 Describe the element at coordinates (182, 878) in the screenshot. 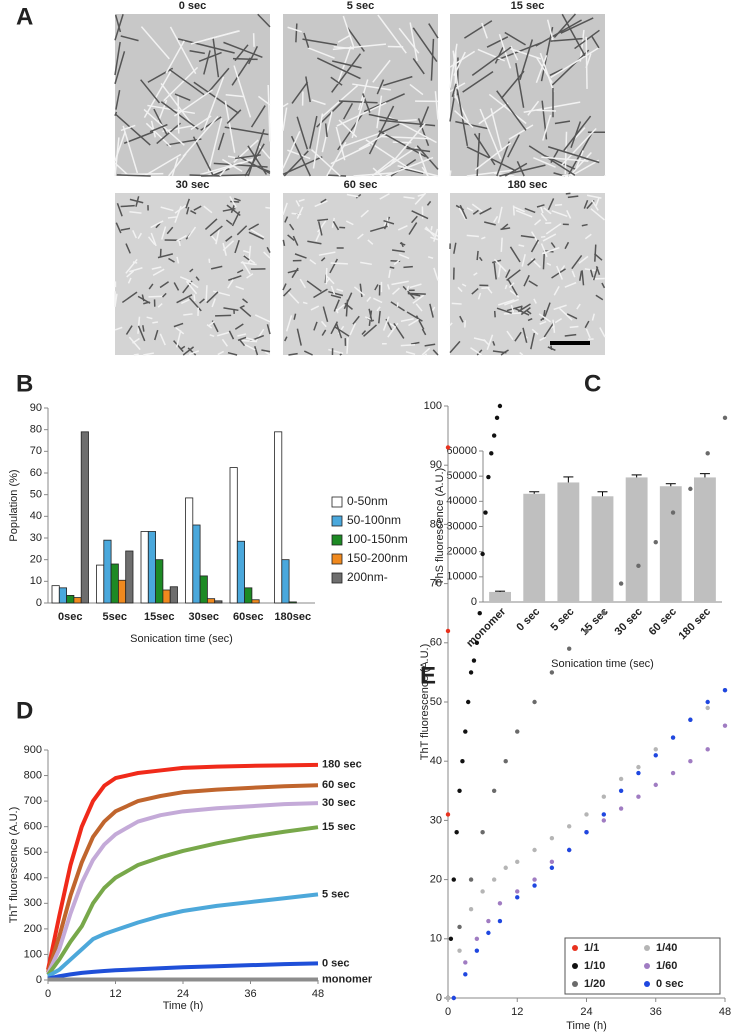

I see `line` at that location.